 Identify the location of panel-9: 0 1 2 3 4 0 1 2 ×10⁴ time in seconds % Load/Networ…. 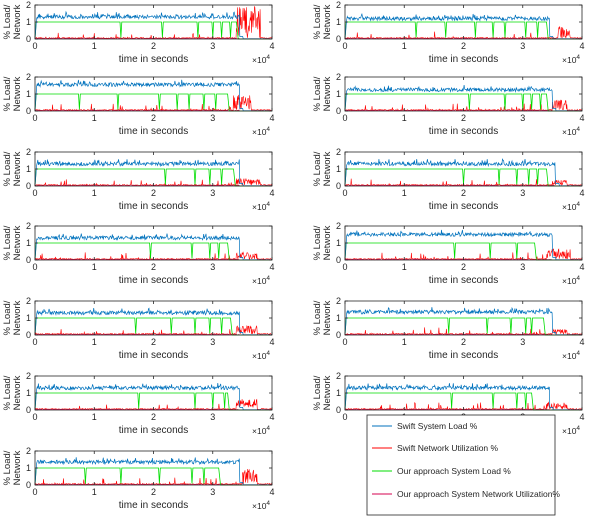
(138, 328).